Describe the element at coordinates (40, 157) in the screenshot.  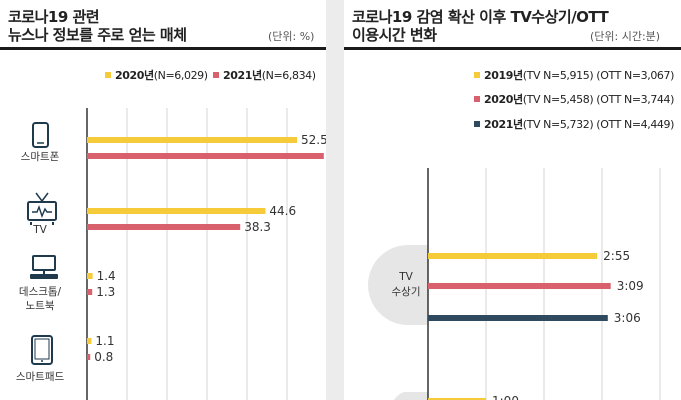
I see `category-label: 스마트폰` at that location.